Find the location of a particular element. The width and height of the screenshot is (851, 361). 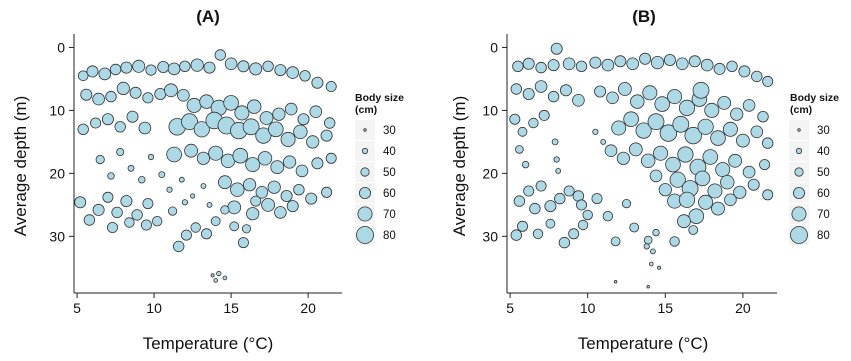

y-tick-label: 20 is located at coordinates (490, 173).